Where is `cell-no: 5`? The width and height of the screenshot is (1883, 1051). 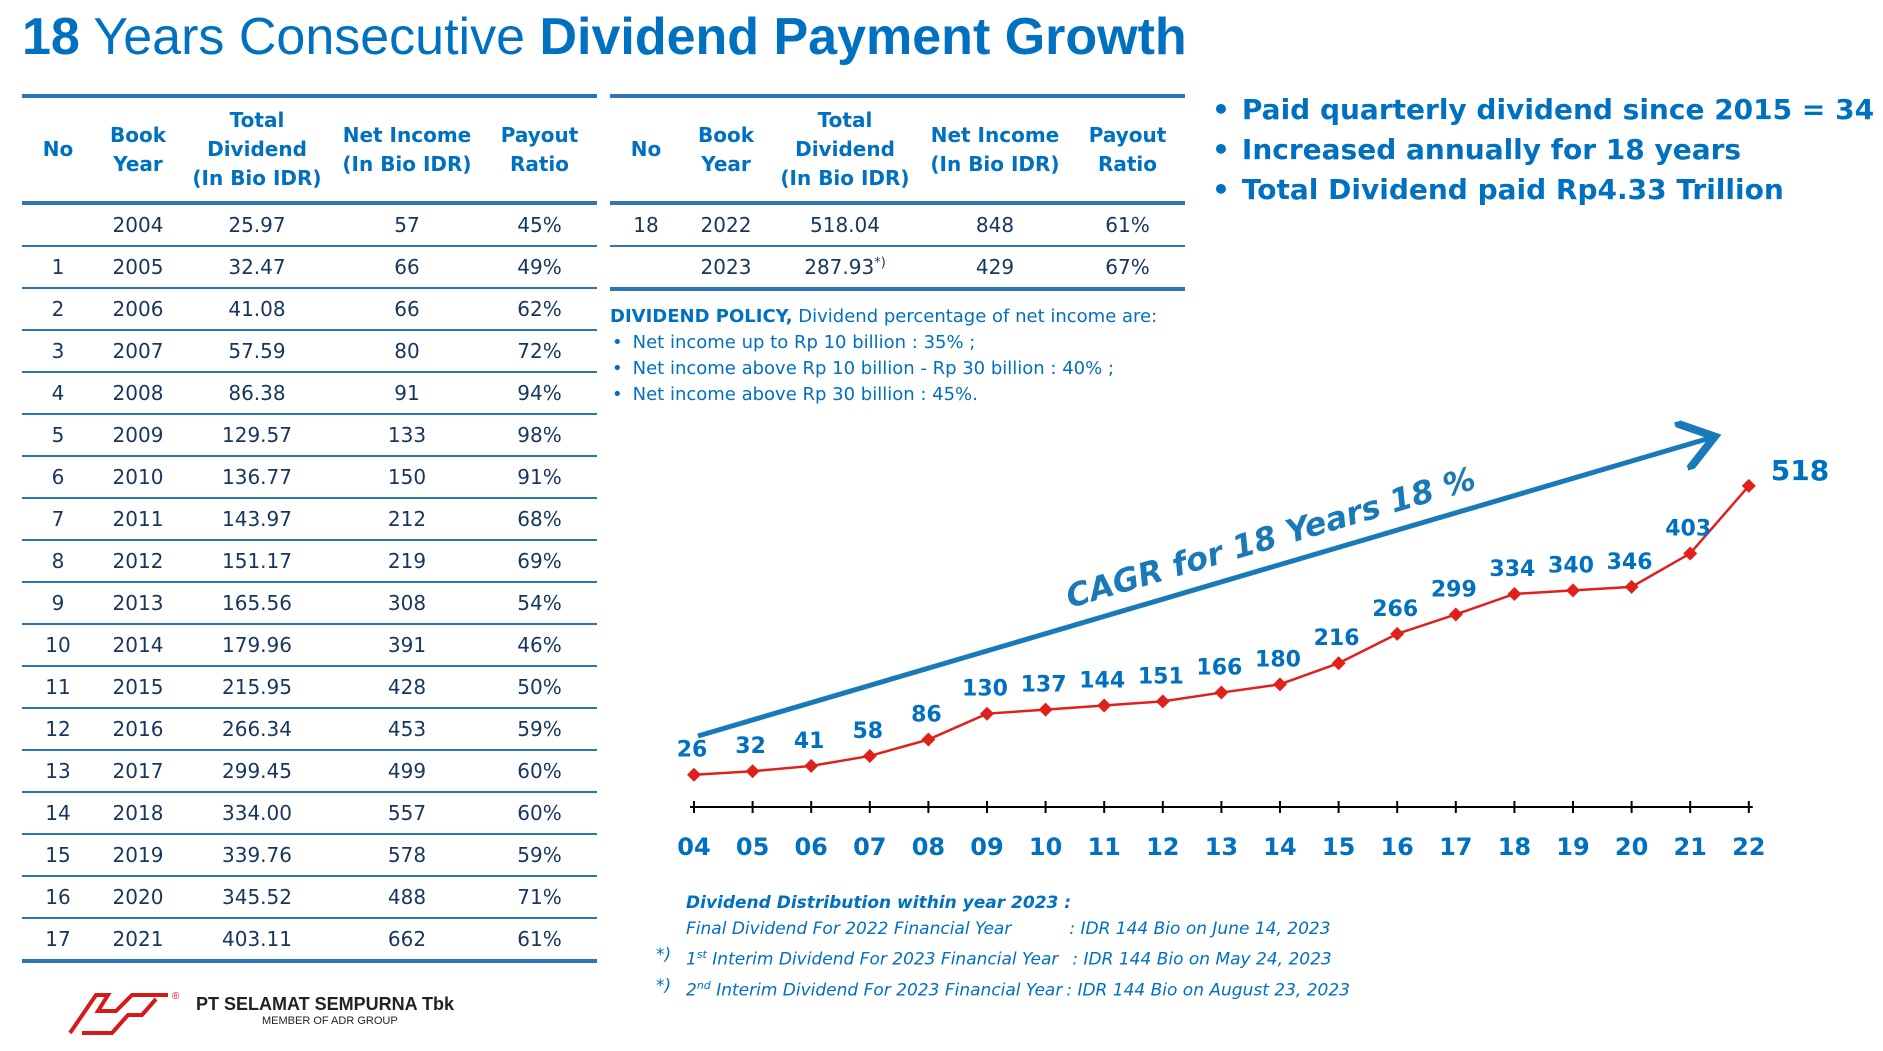
cell-no: 5 is located at coordinates (58, 435).